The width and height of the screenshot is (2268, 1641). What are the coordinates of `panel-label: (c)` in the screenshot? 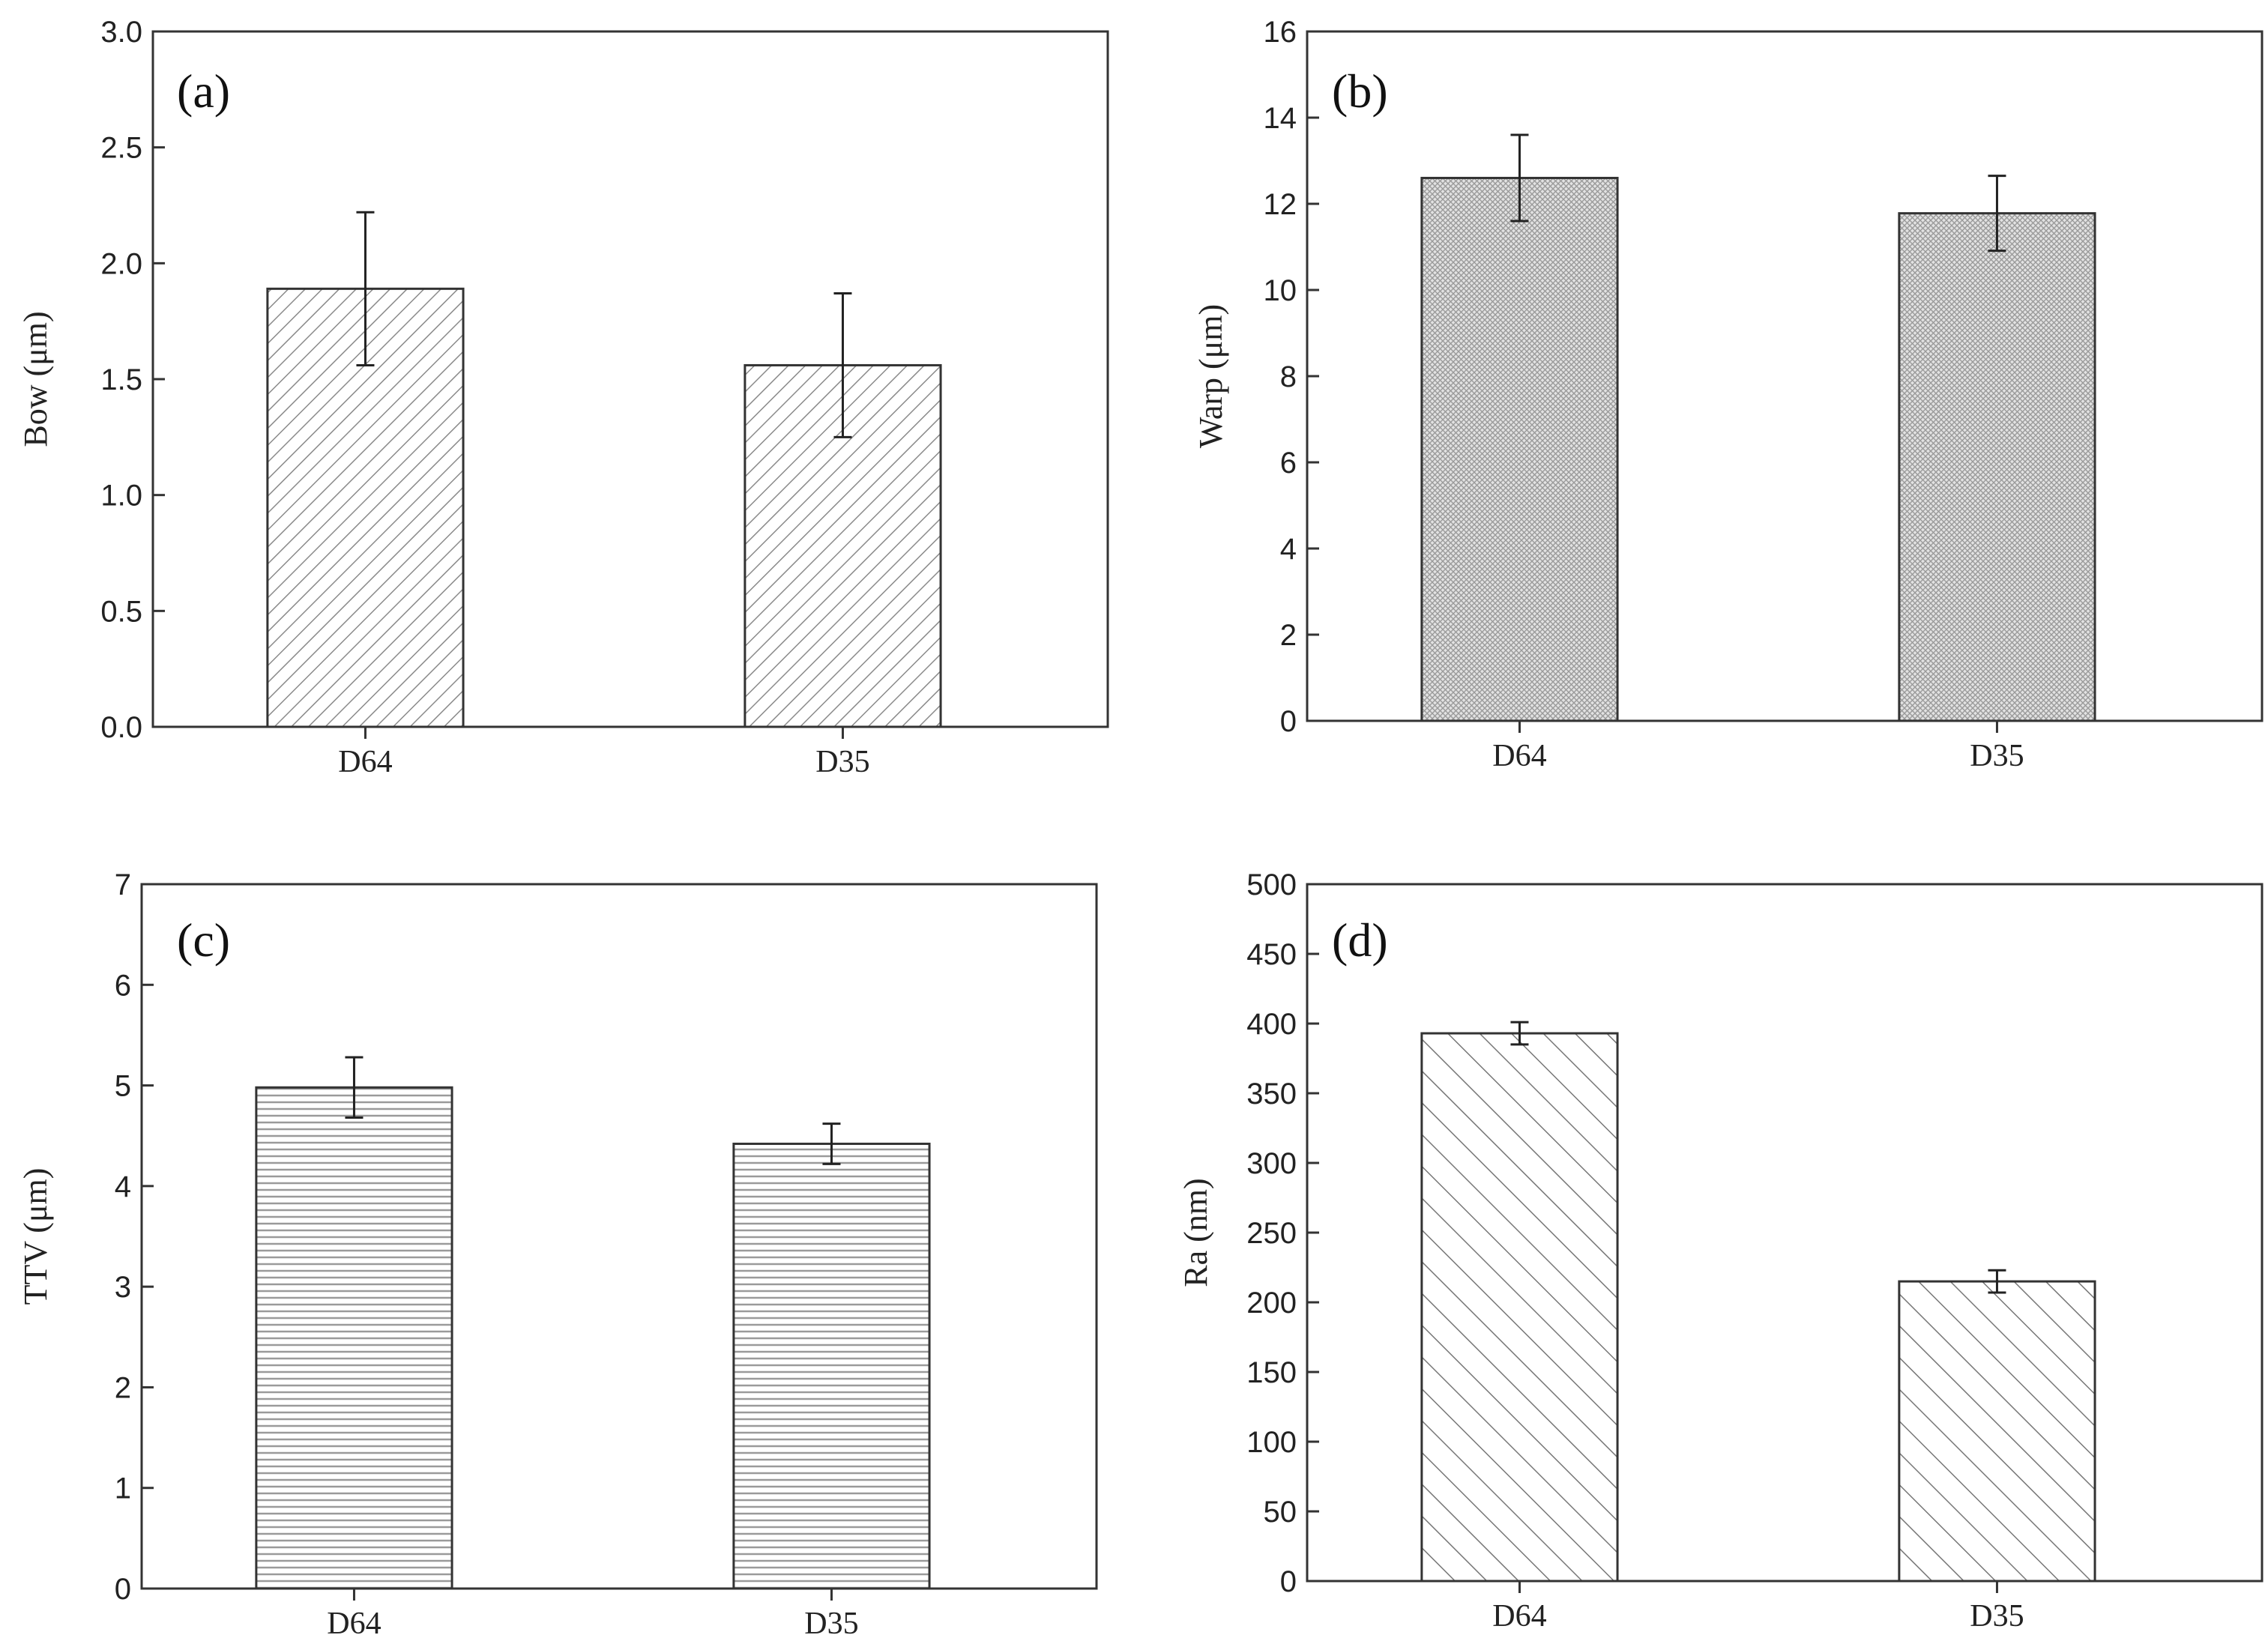 It's located at (203, 940).